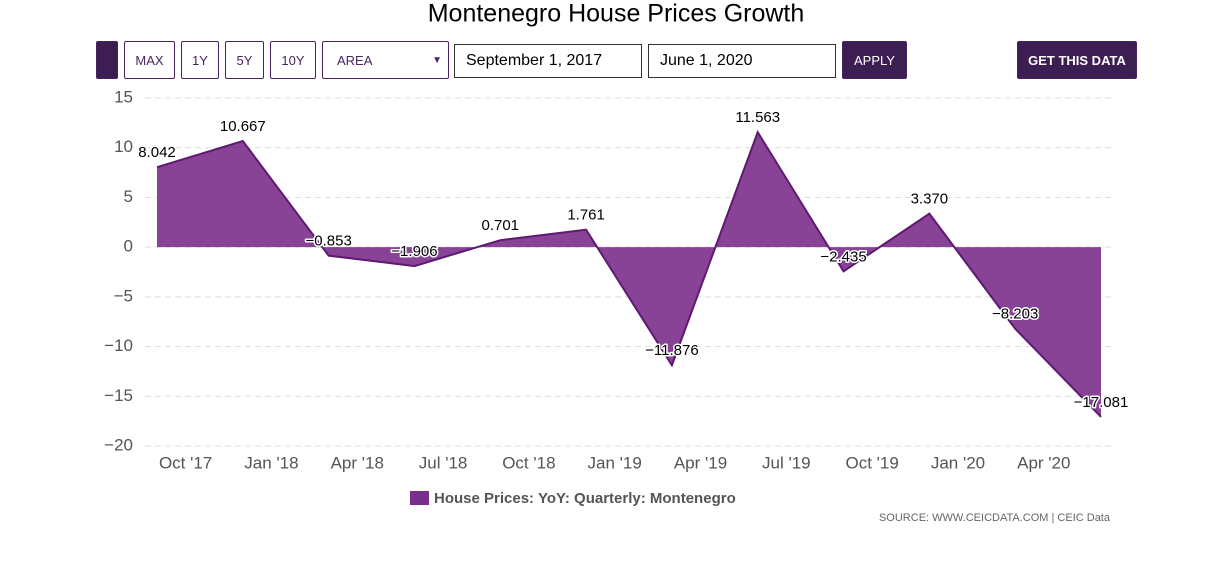 This screenshot has height=577, width=1231. What do you see at coordinates (328, 241) in the screenshot?
I see `data-label: −0.853` at bounding box center [328, 241].